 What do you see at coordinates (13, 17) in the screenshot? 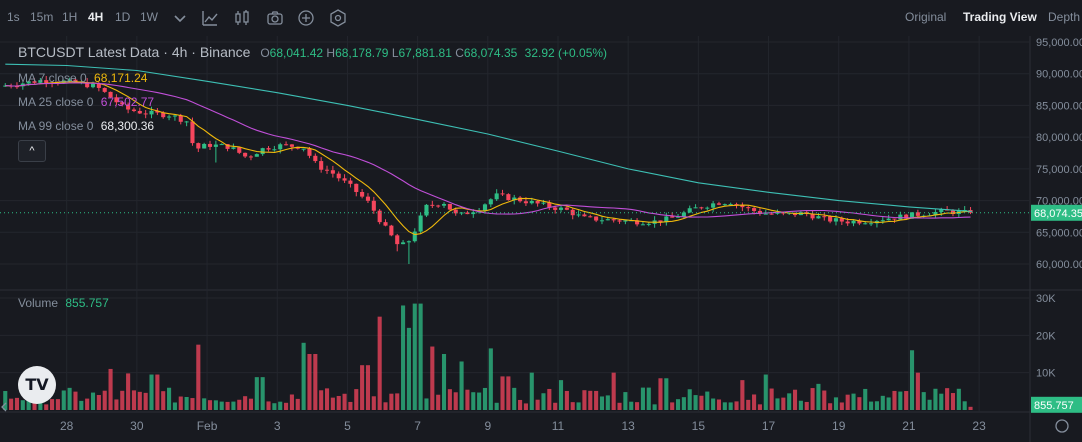
I see `interval-1s: 1s` at bounding box center [13, 17].